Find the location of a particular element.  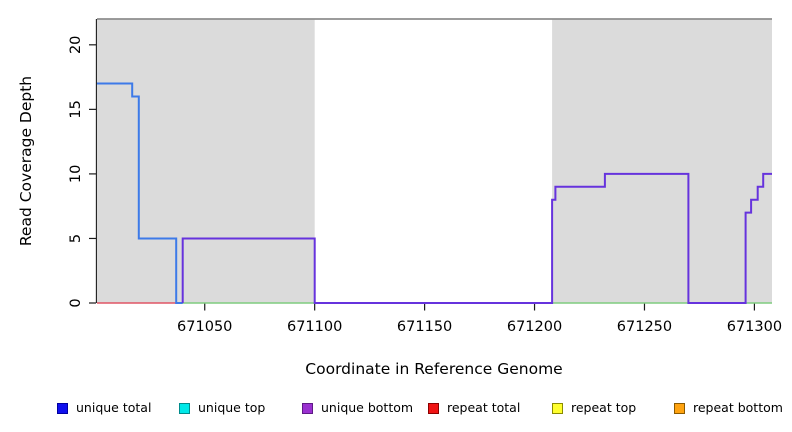

legend-swatch-repeat-total-icon is located at coordinates (433, 408).